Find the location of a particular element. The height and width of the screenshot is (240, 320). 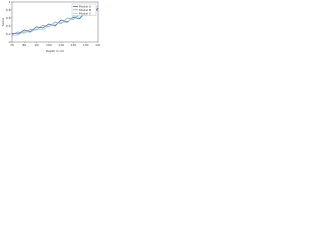

legend-label: Model A is located at coordinates (85, 6).